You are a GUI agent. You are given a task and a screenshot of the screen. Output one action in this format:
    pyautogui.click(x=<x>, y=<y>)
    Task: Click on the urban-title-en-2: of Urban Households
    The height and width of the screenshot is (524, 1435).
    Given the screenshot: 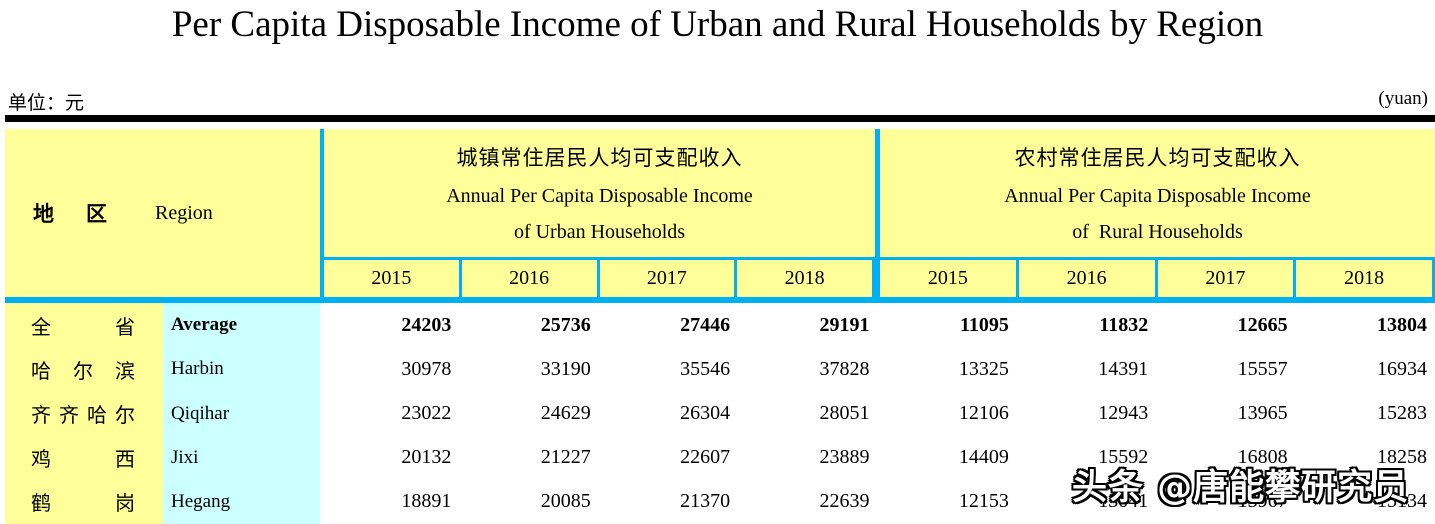 What is the action you would take?
    pyautogui.click(x=599, y=232)
    